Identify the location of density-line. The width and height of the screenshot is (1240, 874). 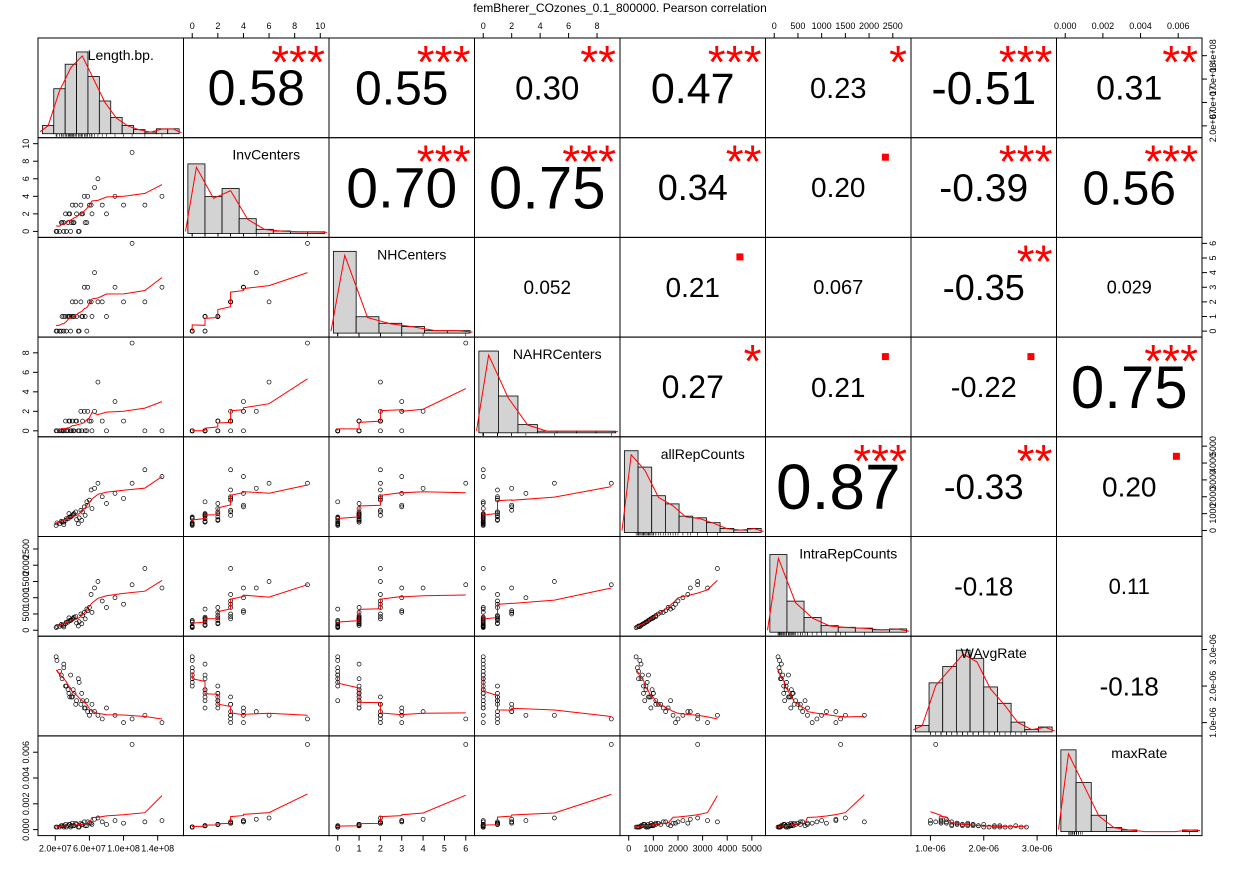
(256, 199).